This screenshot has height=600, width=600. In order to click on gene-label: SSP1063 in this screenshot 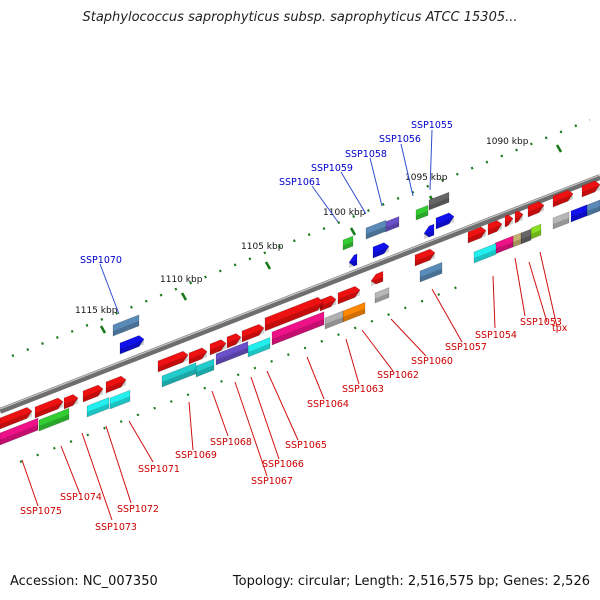, I will do `click(363, 389)`.